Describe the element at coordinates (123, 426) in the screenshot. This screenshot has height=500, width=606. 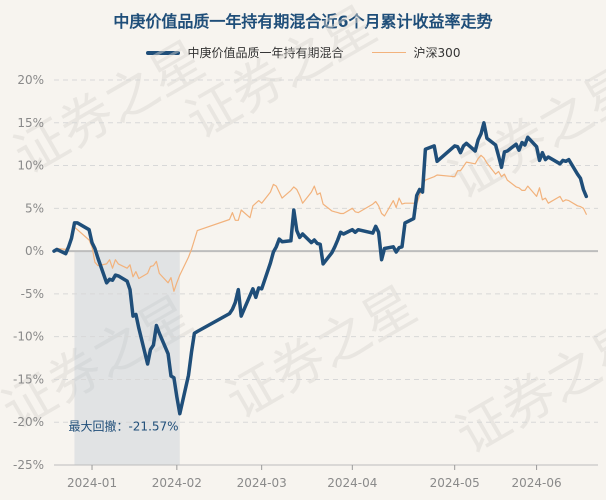
I see `max-drawdown-label: 最大回撤：-21.57%` at that location.